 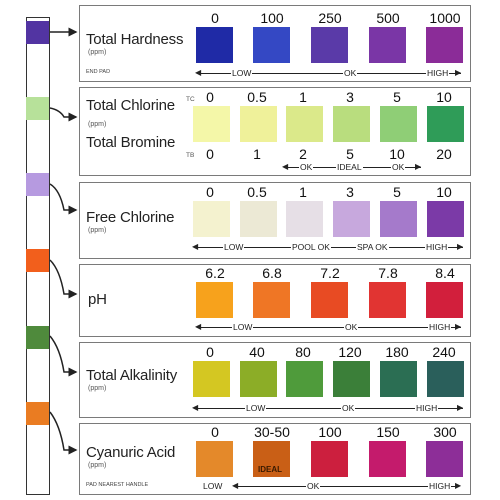 I want to click on value-label: 500, so click(x=388, y=18).